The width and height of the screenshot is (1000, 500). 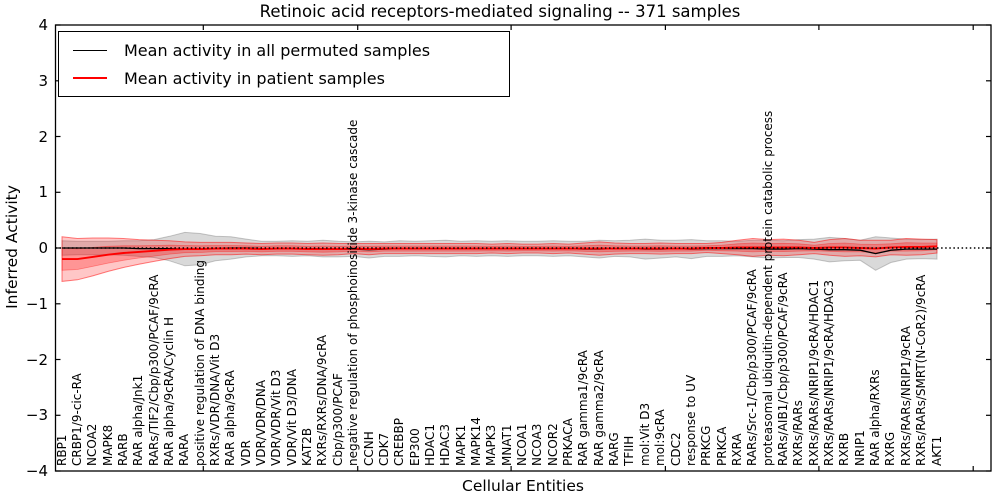 What do you see at coordinates (598, 408) in the screenshot?
I see `x-category-label: RAR gamma2/9cRA` at bounding box center [598, 408].